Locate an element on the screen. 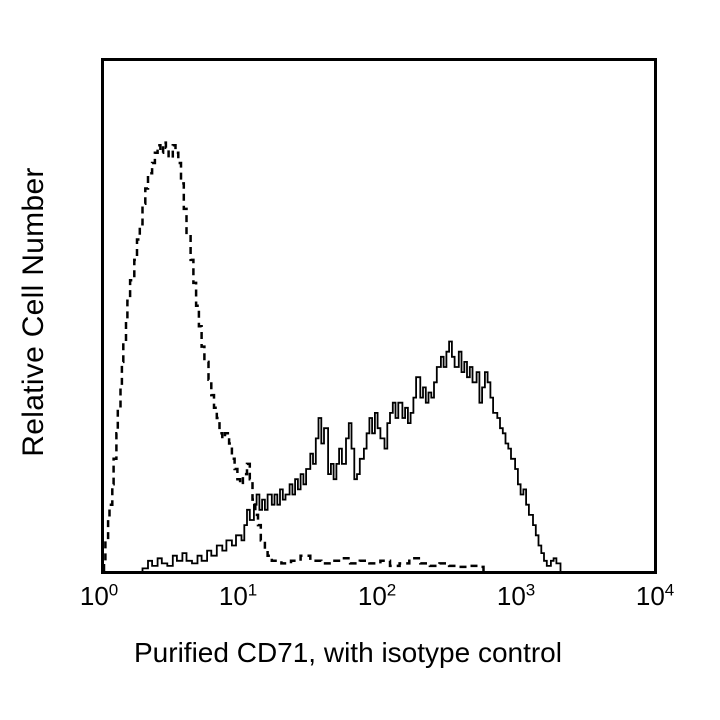  x-axis-ticks: 10⁰ 10¹ 10² 10³ 10⁴ is located at coordinates (377, 602).